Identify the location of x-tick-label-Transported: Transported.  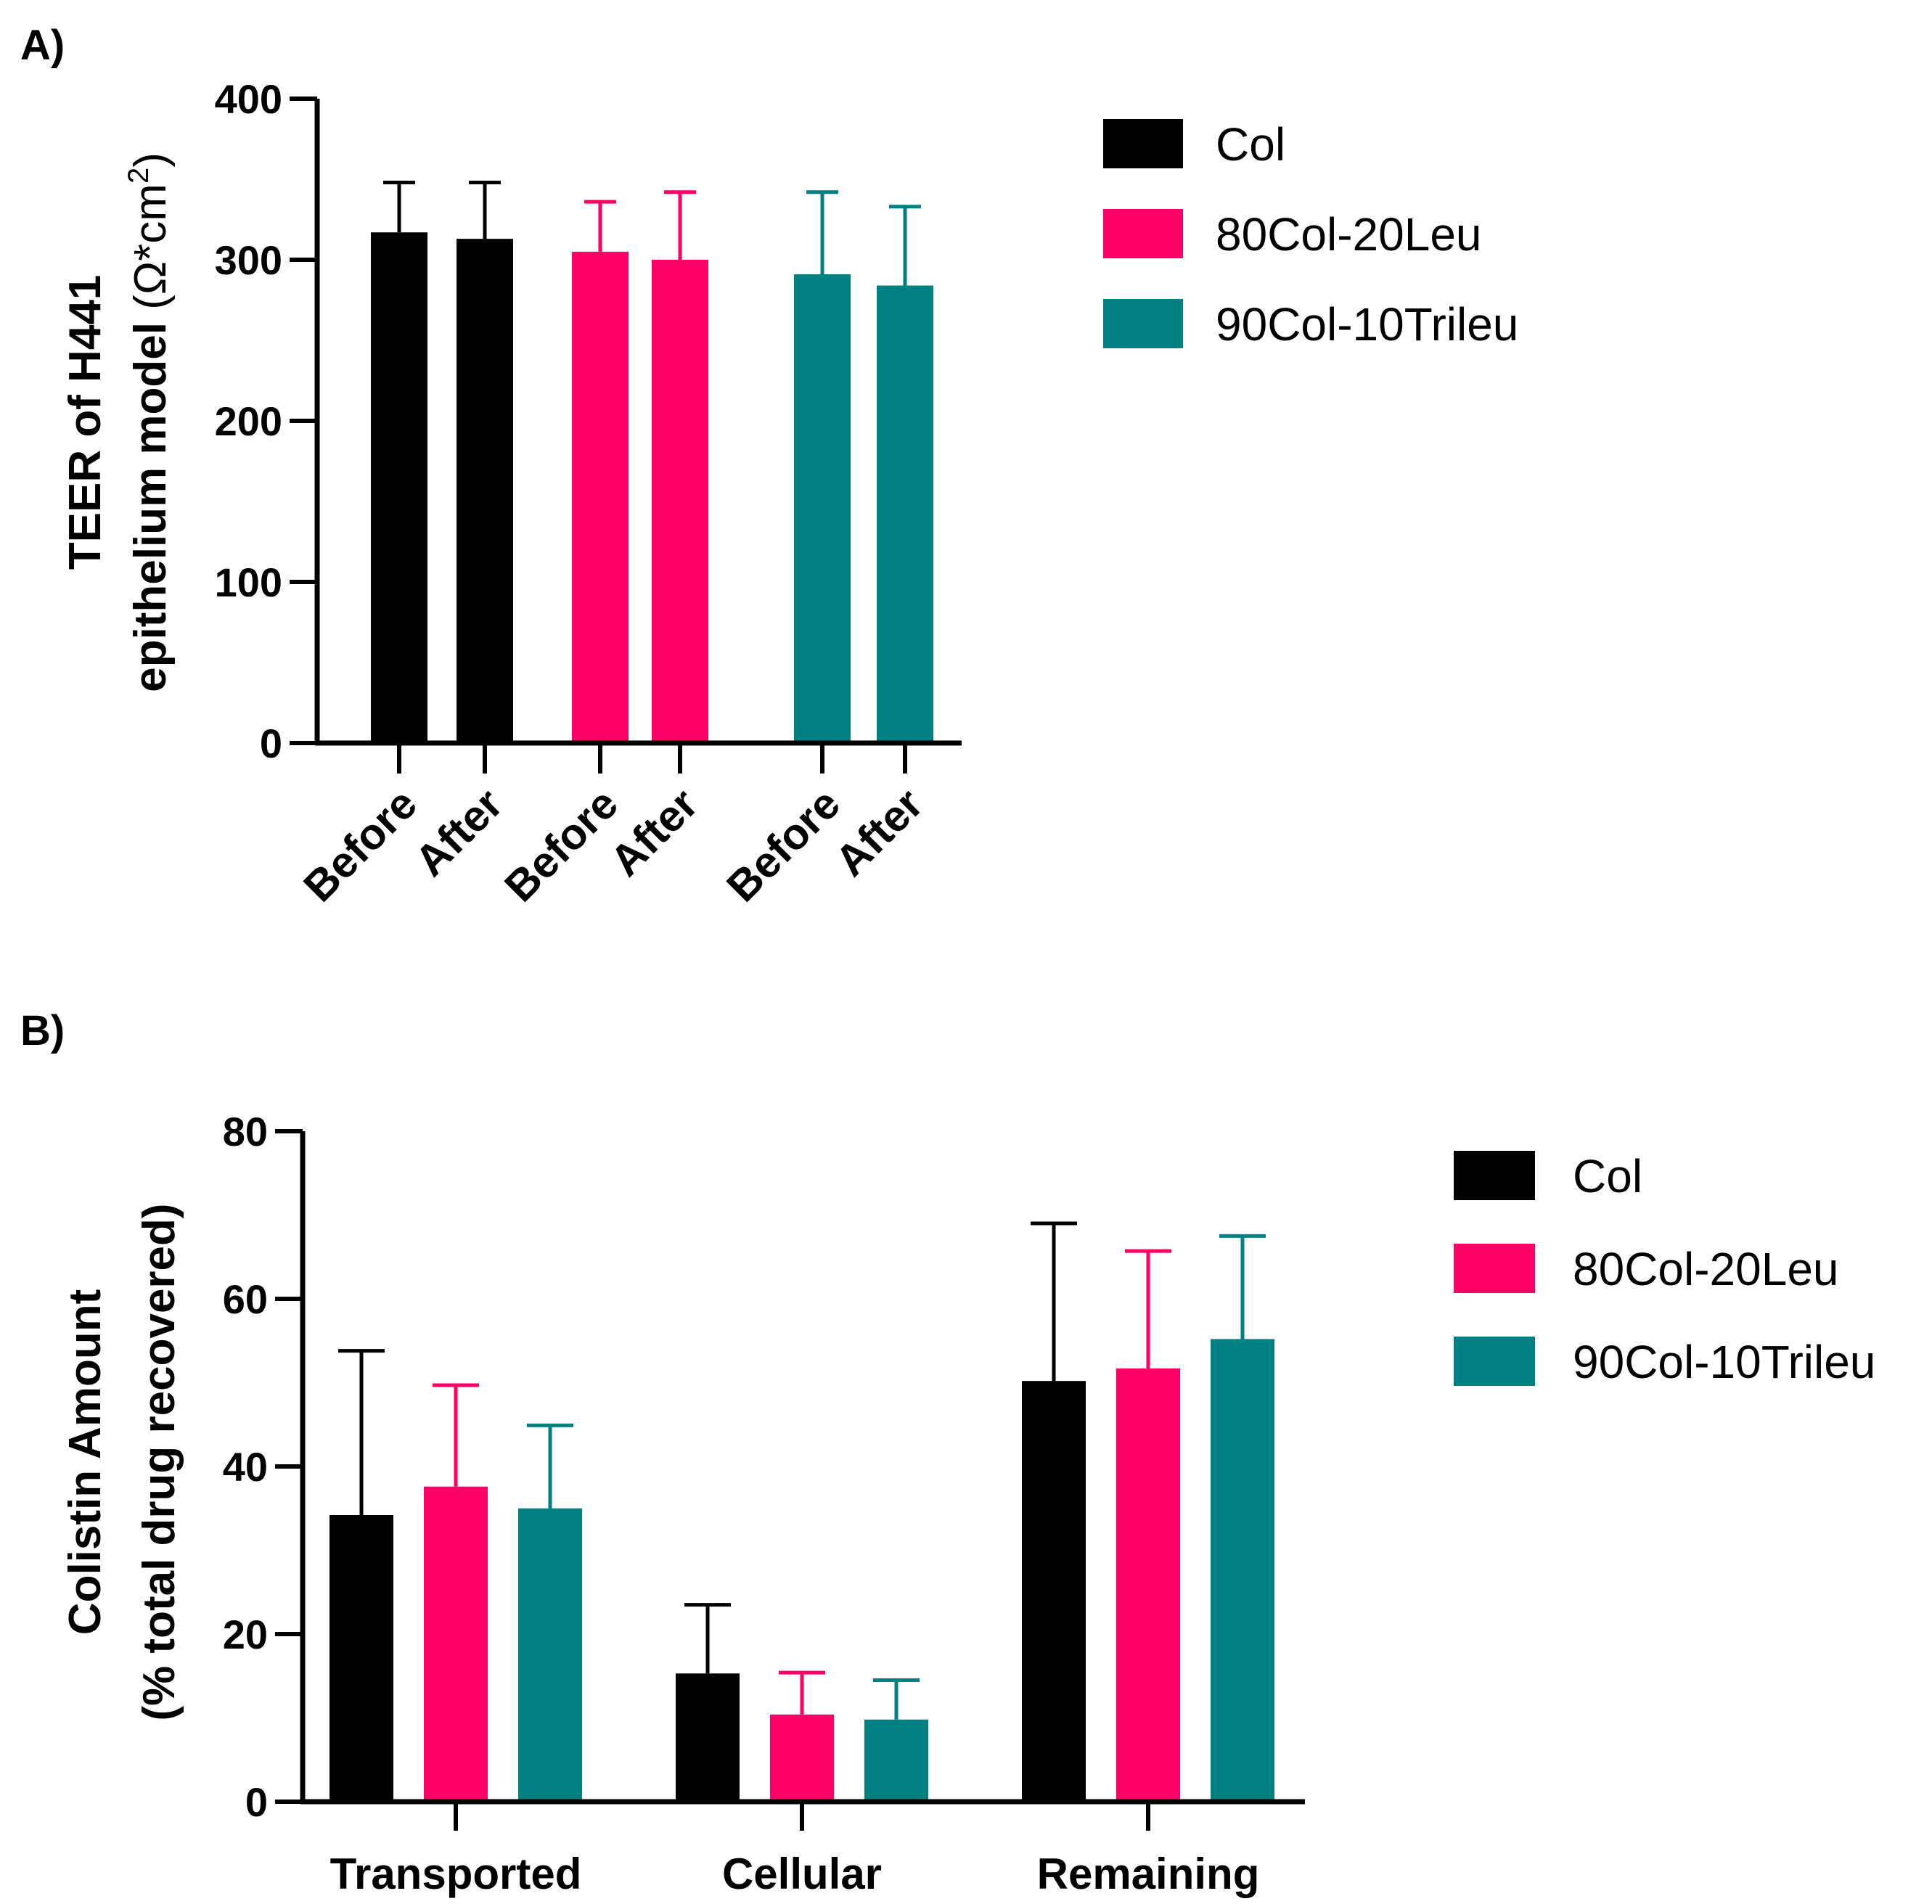
(456, 1874).